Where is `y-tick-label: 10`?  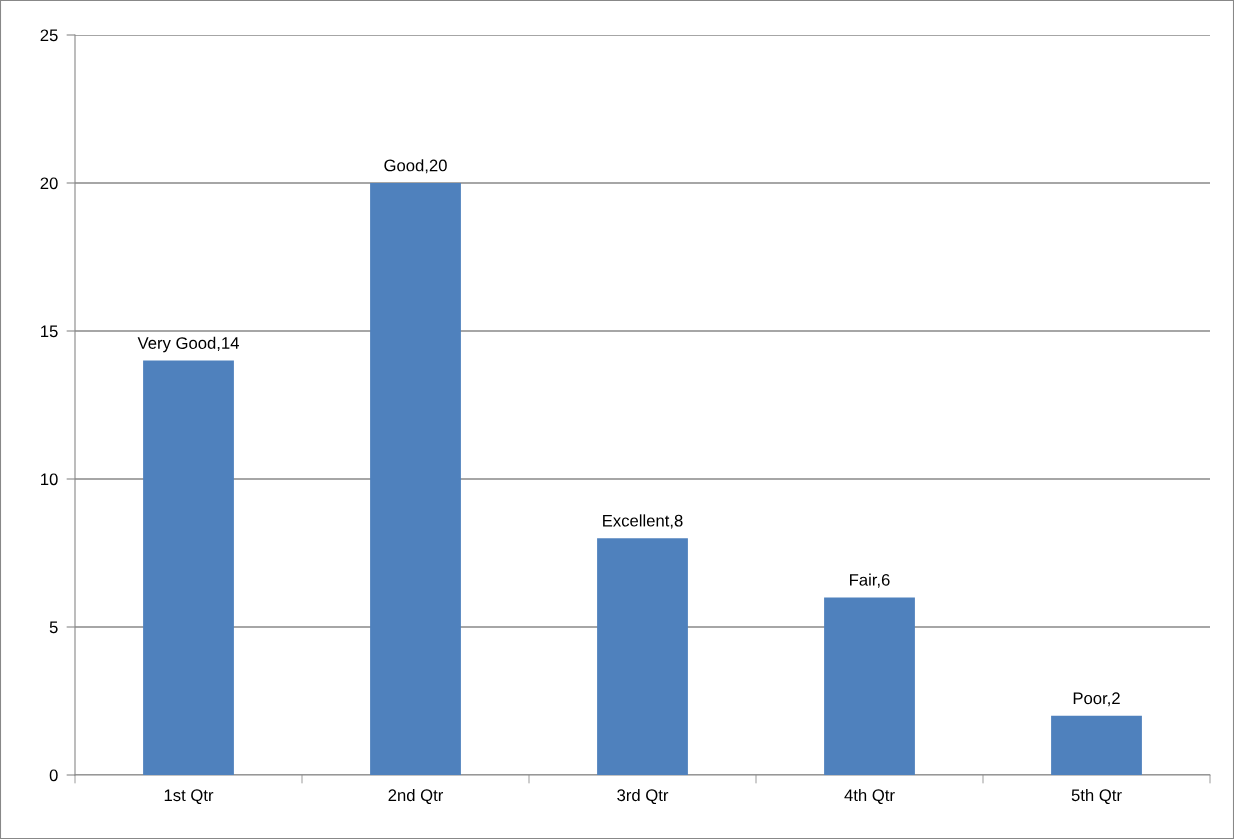
y-tick-label: 10 is located at coordinates (49, 479).